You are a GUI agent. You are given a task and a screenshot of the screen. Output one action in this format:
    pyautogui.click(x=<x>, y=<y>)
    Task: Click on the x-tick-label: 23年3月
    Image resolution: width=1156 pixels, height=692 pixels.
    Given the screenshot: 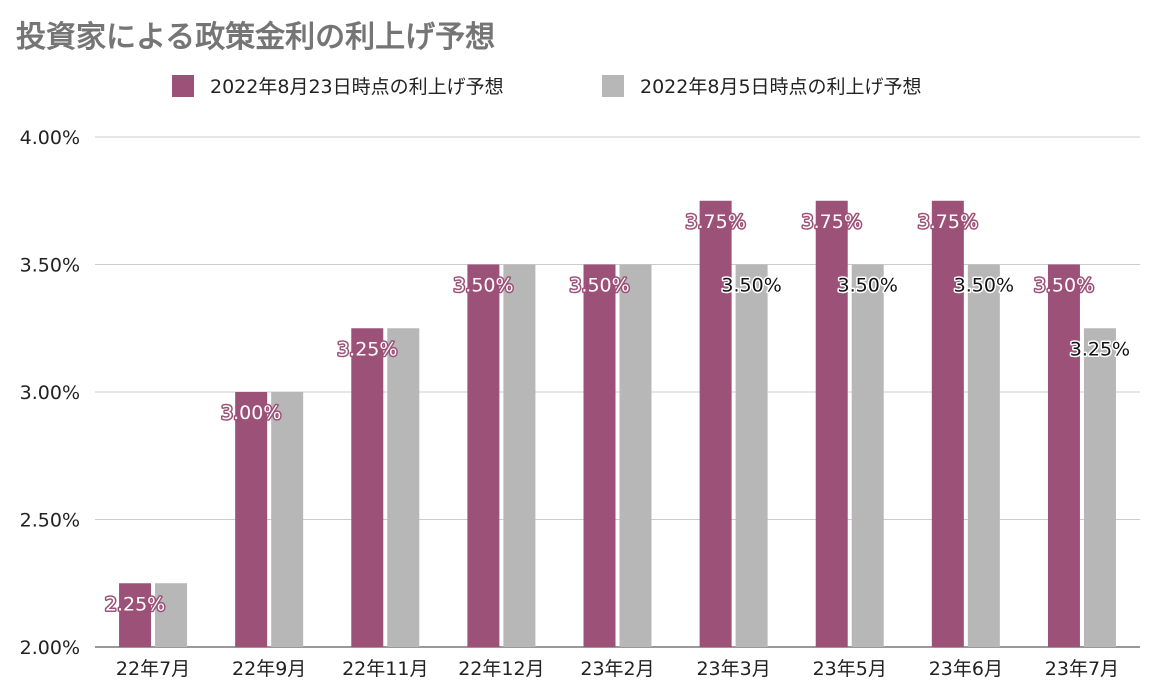 What is the action you would take?
    pyautogui.click(x=733, y=669)
    